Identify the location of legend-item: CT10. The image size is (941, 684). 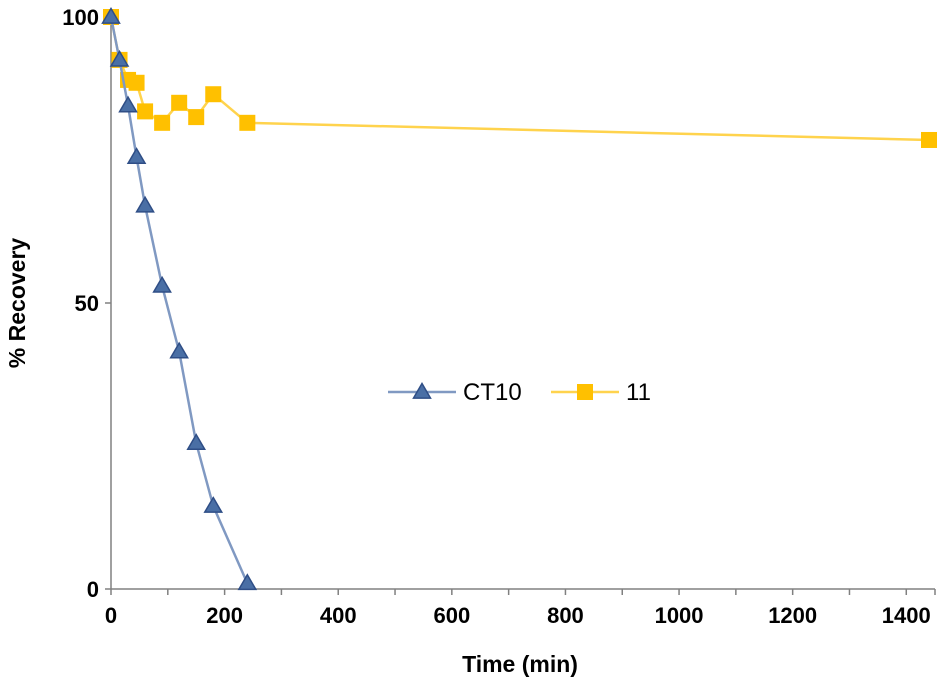
(455, 392).